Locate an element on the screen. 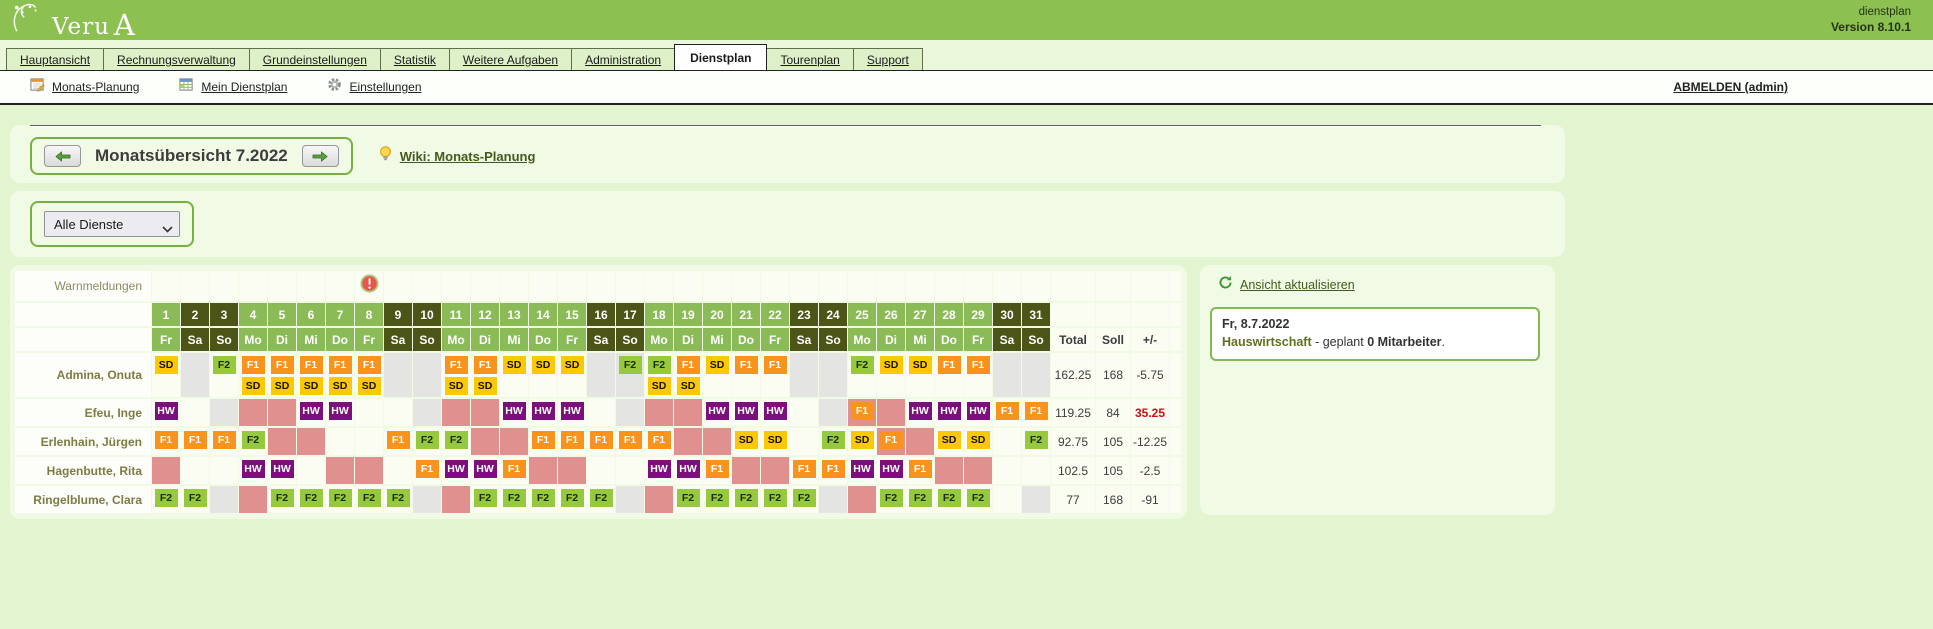  toolbar-link-mein-dienstplan: Mein Dienstplan is located at coordinates (233, 87).